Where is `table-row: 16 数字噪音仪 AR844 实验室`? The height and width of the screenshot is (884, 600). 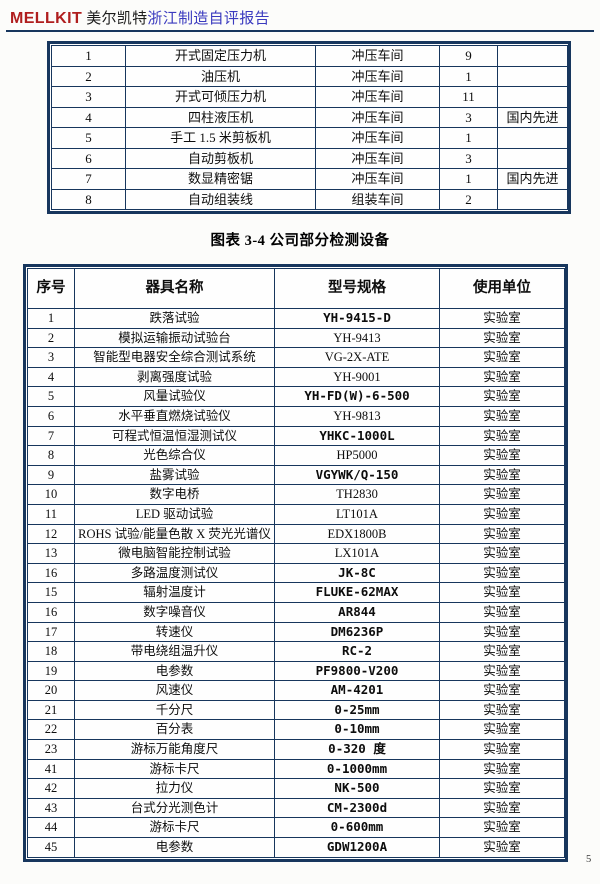
table-row: 16 数字噪音仪 AR844 实验室 is located at coordinates (296, 612).